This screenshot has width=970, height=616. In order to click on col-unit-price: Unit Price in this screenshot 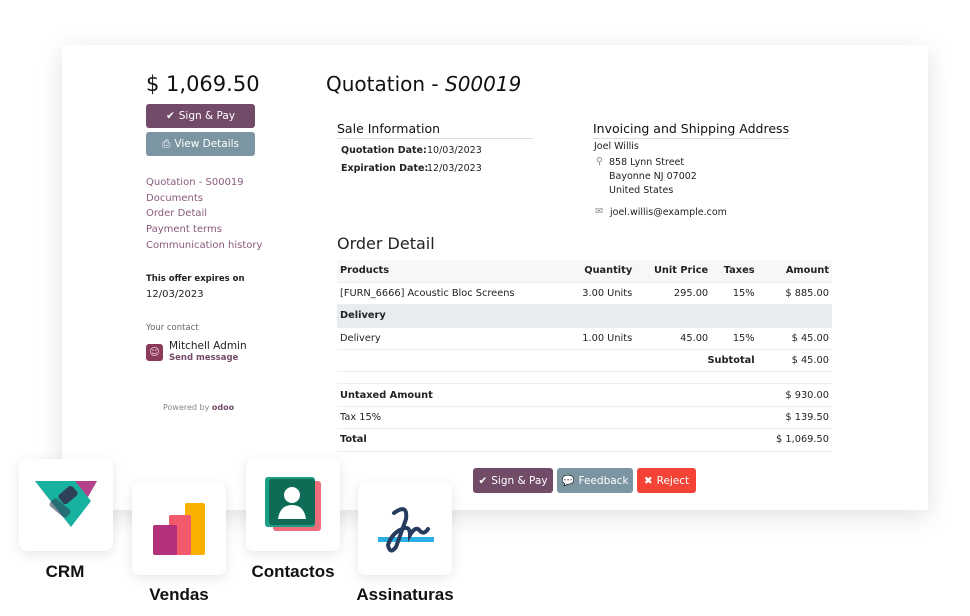, I will do `click(673, 271)`.